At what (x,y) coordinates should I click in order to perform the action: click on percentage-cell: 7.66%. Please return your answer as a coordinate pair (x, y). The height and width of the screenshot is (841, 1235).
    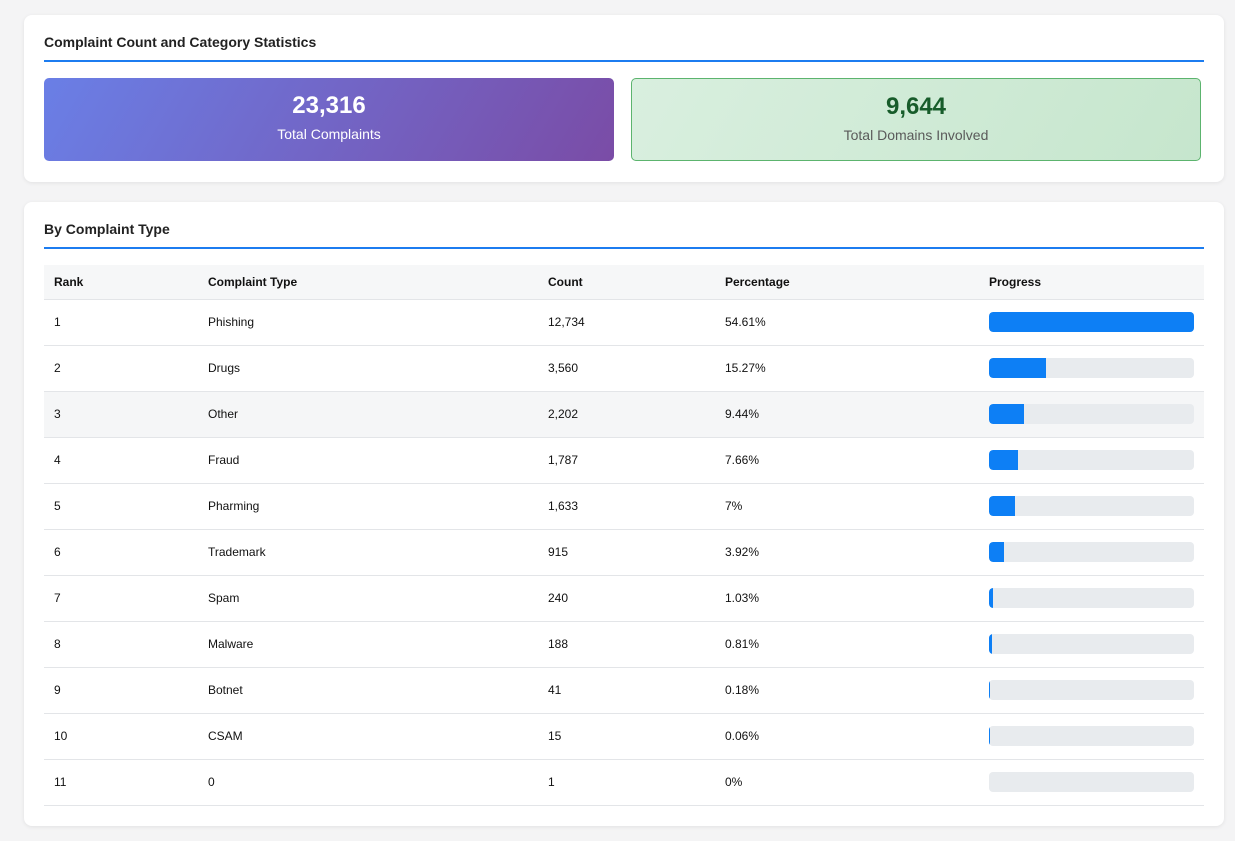
    Looking at the image, I should click on (847, 460).